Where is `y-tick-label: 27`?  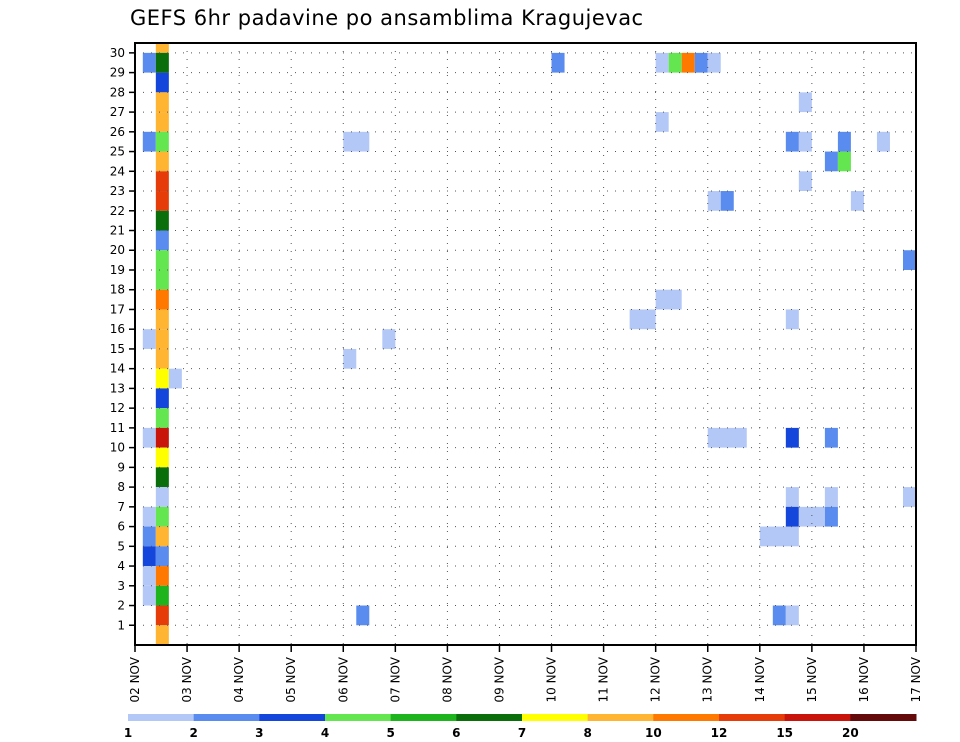
y-tick-label: 27 is located at coordinates (117, 112).